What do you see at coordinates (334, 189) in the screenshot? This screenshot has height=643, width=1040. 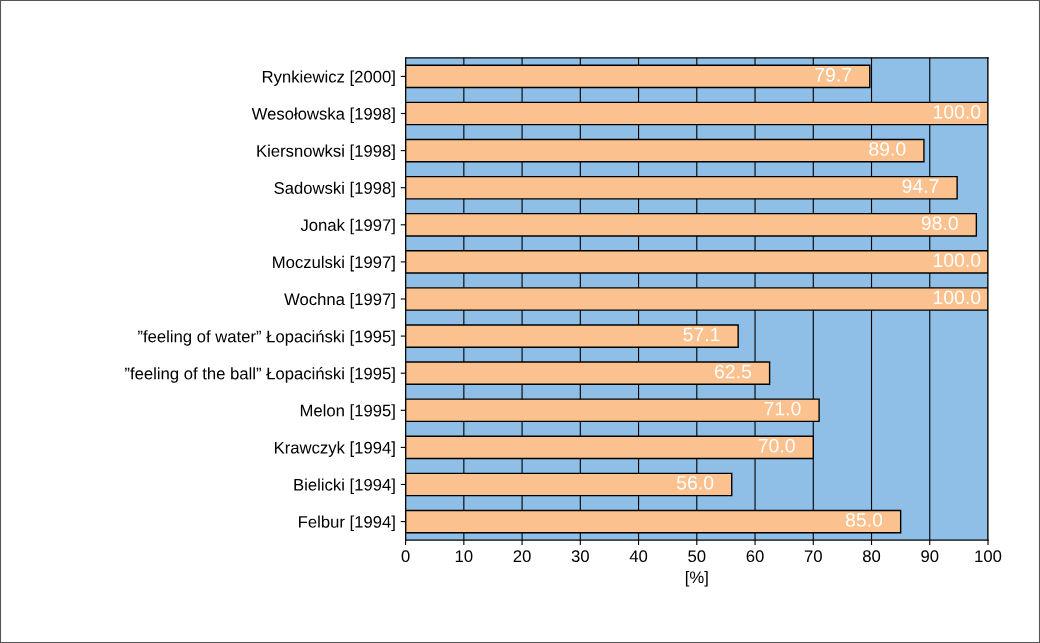 I see `y-tick-label: Sadowski [1998]` at bounding box center [334, 189].